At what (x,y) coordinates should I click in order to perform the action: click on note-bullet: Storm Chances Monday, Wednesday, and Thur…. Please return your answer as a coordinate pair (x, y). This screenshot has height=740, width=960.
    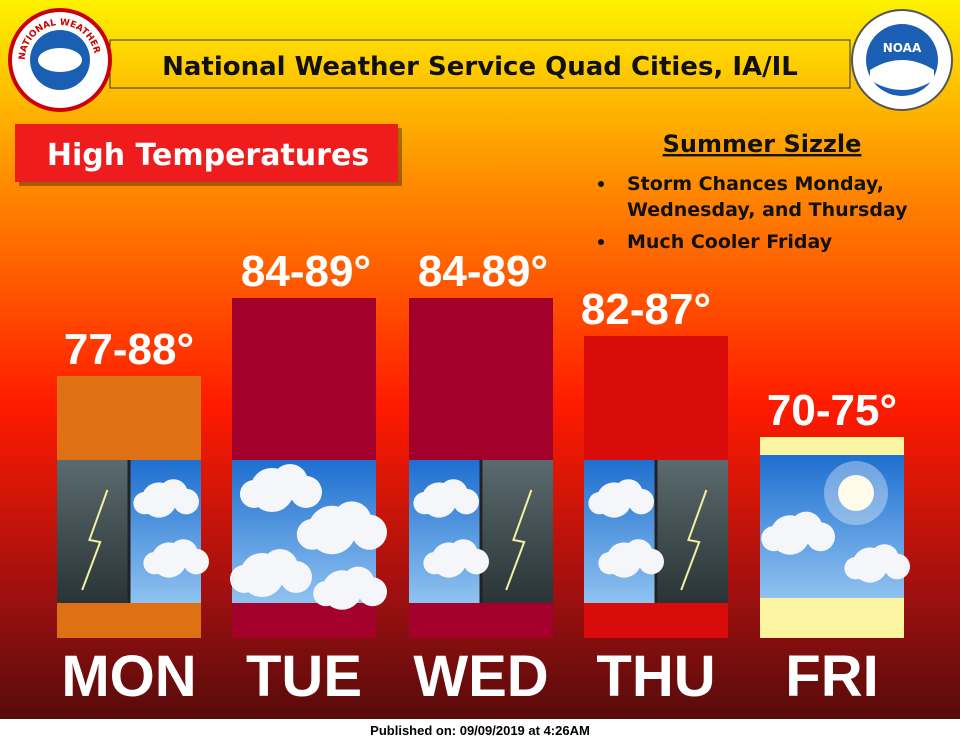
    Looking at the image, I should click on (767, 197).